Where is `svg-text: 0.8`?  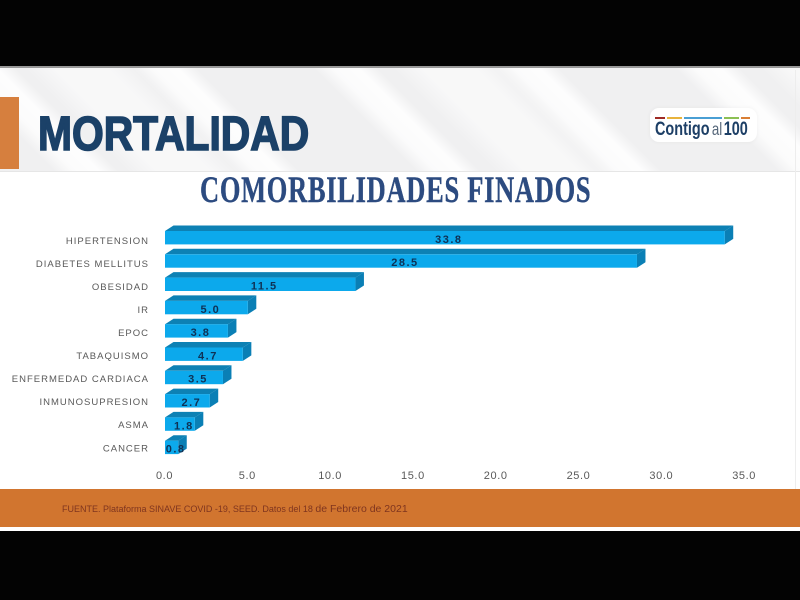
svg-text: 0.8 is located at coordinates (176, 450).